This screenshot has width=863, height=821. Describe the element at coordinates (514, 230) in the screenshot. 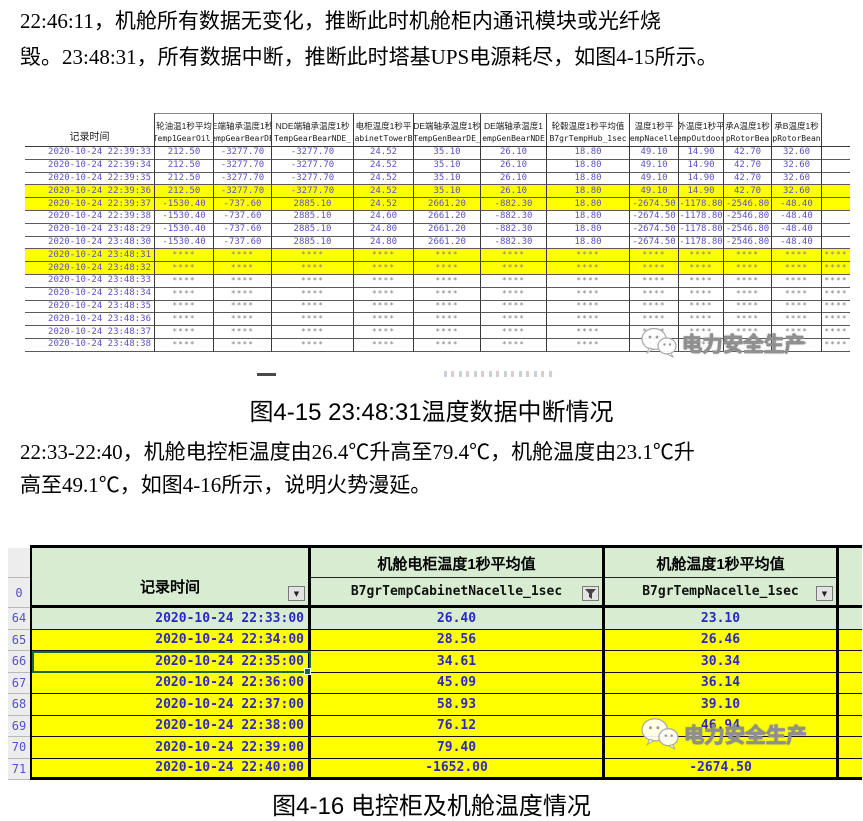

I see `value-cell: -882.30` at that location.